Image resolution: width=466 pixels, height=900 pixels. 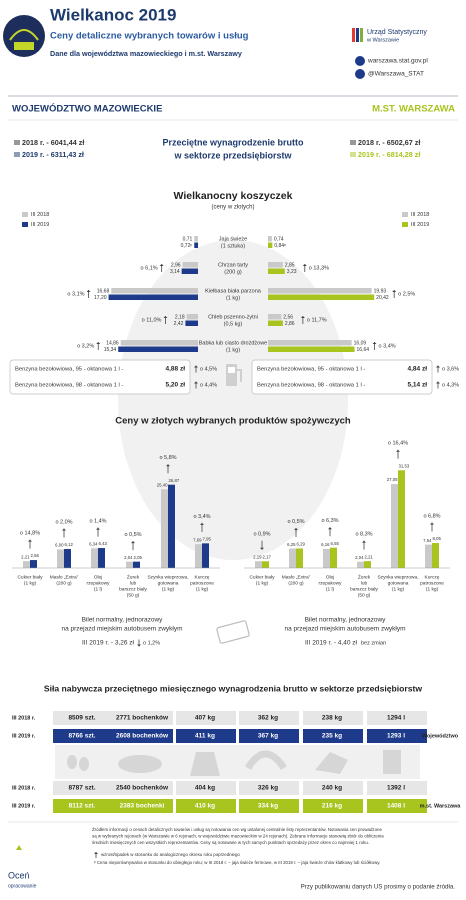 I want to click on value-label: 26,87, so click(x=174, y=480).